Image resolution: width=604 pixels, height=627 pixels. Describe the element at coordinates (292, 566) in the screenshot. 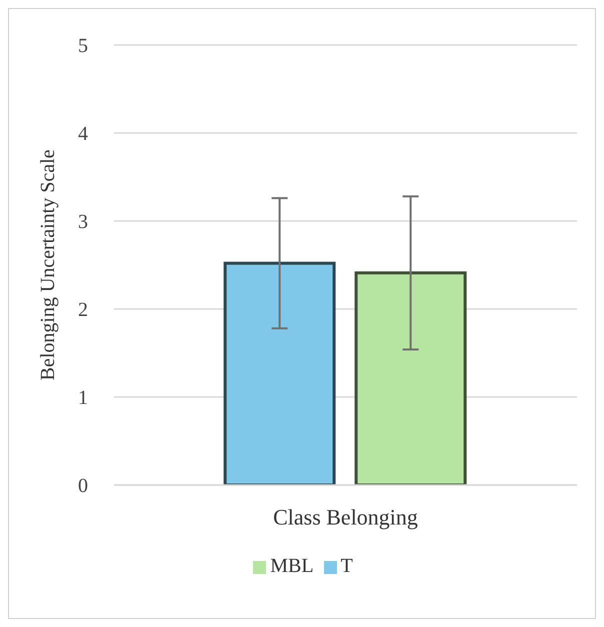

I see `legend-label: MBL` at that location.